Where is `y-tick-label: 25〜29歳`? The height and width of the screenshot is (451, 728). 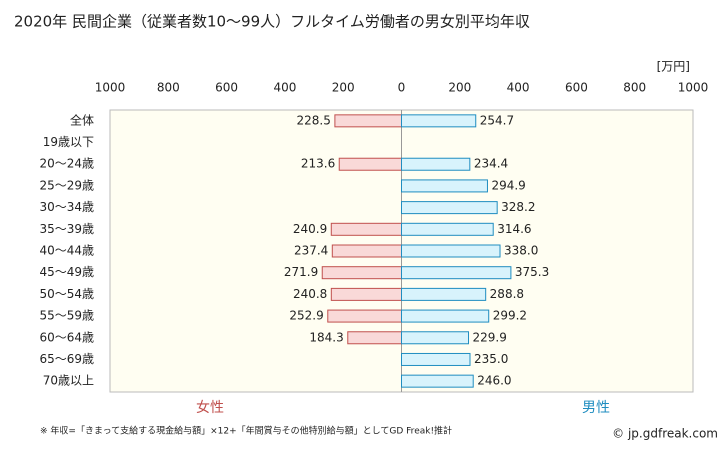 y-tick-label: 25〜29歳 is located at coordinates (66, 185).